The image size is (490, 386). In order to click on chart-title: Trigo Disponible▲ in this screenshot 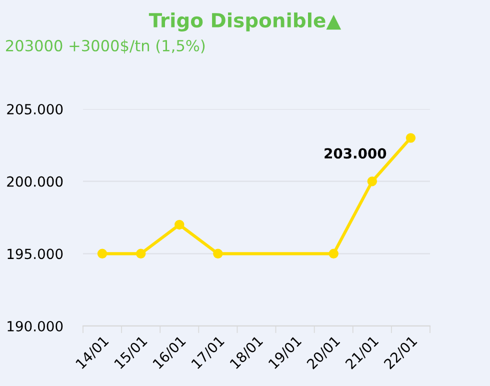, I will do `click(245, 22)`.